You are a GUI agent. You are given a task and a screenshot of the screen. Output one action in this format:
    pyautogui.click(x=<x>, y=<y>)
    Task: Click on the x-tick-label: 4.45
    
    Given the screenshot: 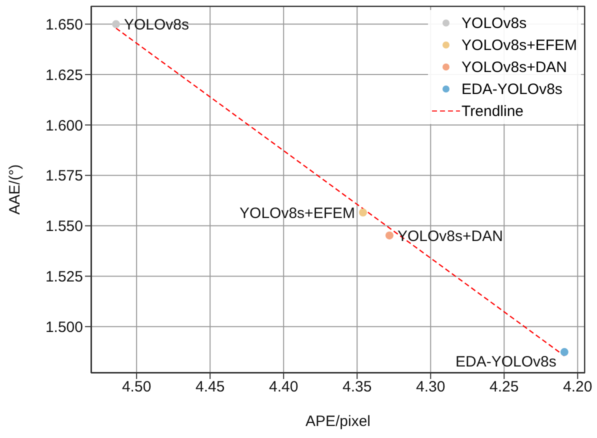 What is the action you would take?
    pyautogui.click(x=210, y=387)
    